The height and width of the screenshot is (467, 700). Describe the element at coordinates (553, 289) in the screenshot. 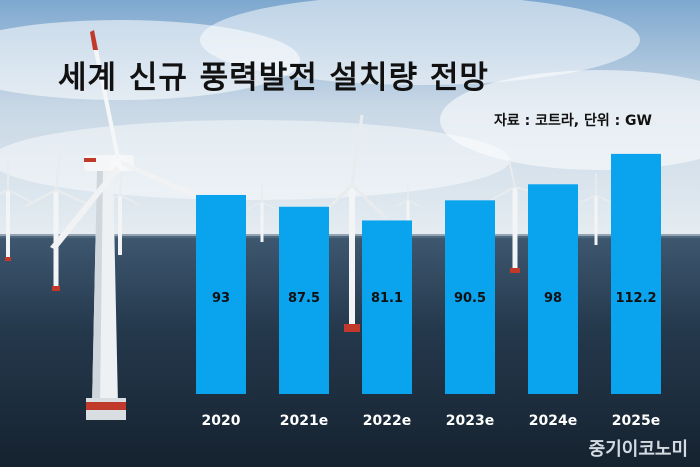

I see `bar-2024e` at that location.